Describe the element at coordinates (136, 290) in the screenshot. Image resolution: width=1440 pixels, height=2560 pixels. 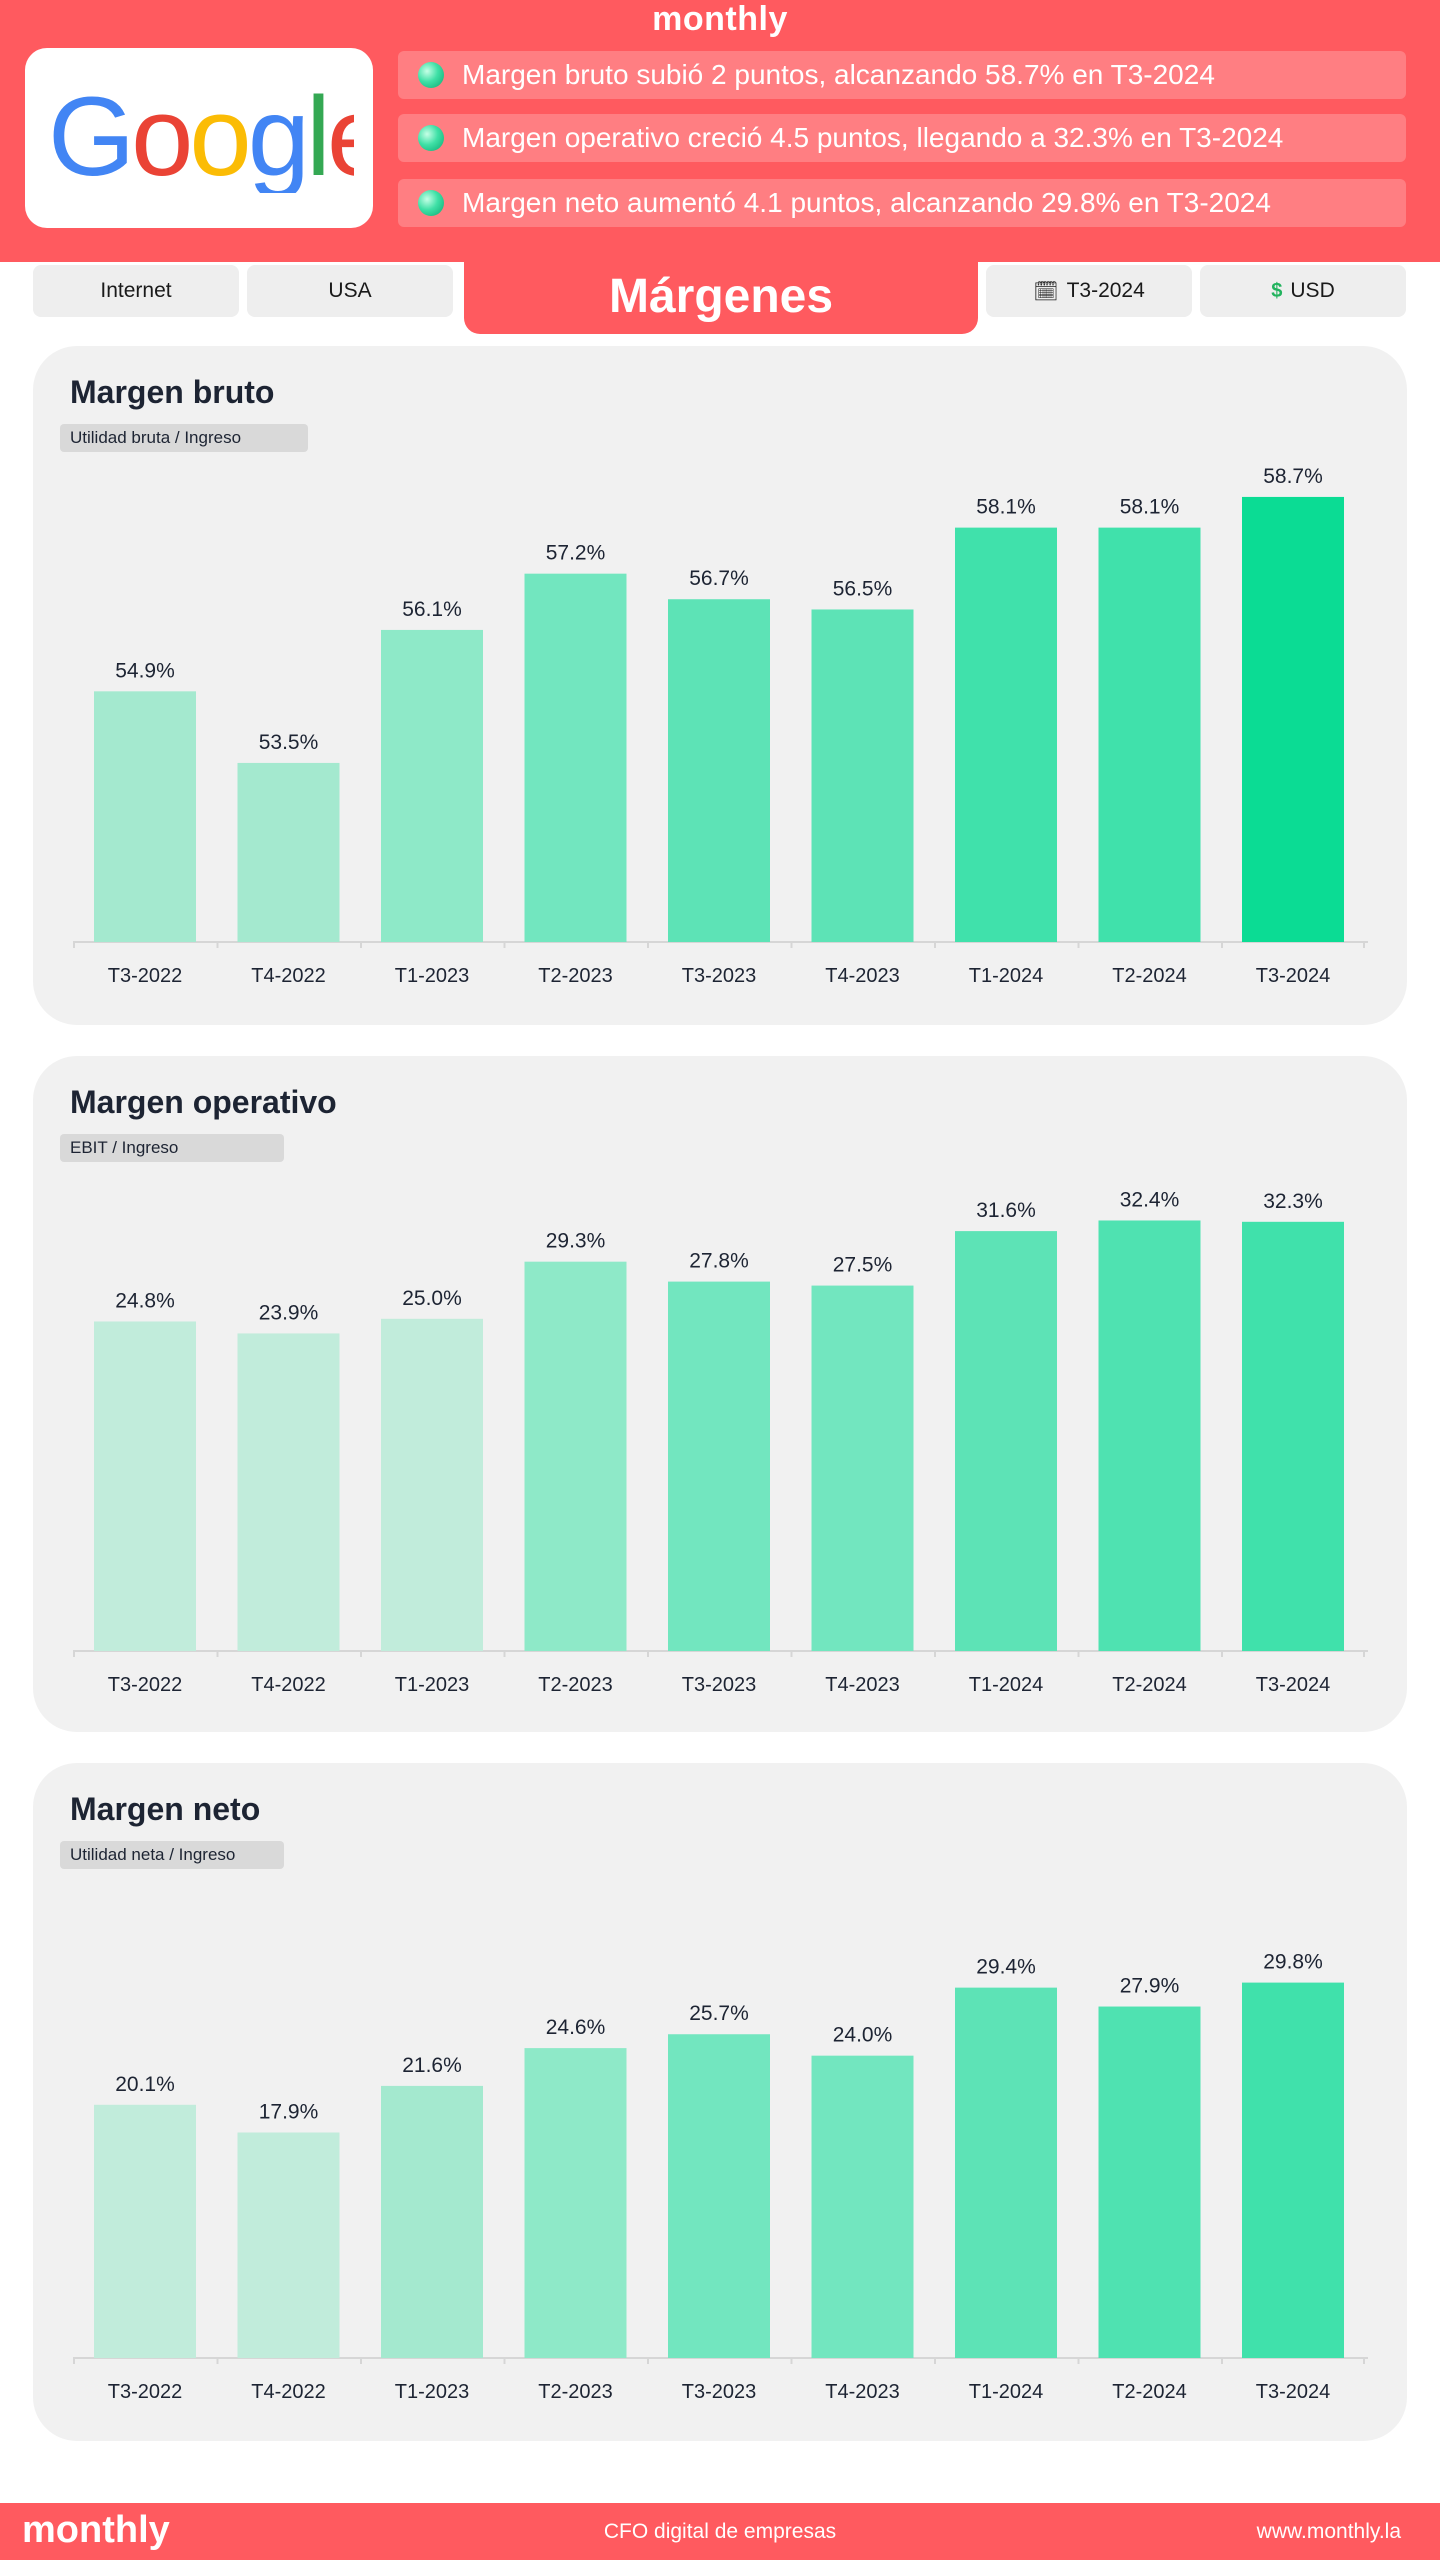
I see `industry-label: Internet` at that location.